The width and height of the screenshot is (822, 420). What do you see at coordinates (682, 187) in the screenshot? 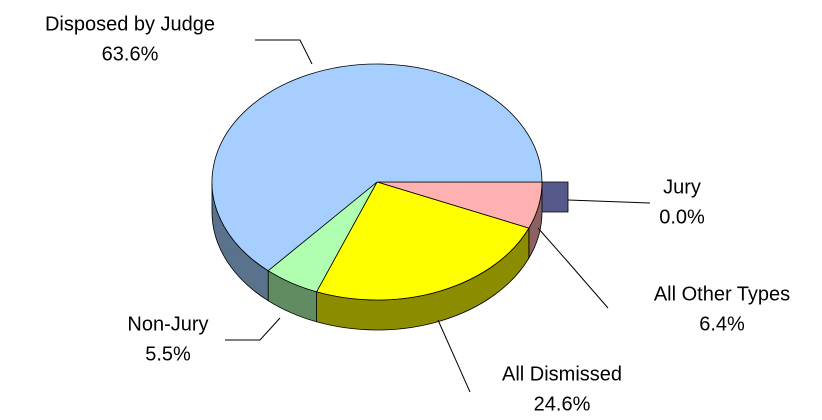
I see `slice-label: Jury` at bounding box center [682, 187].